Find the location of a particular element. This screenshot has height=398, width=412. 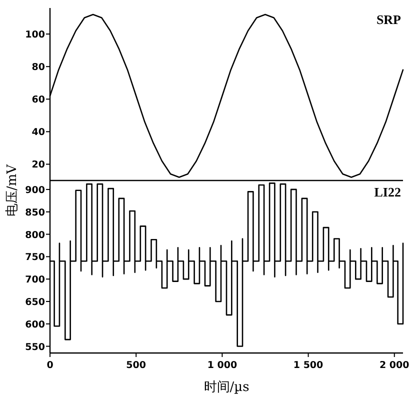

y-tick-label: 80 is located at coordinates (39, 68).